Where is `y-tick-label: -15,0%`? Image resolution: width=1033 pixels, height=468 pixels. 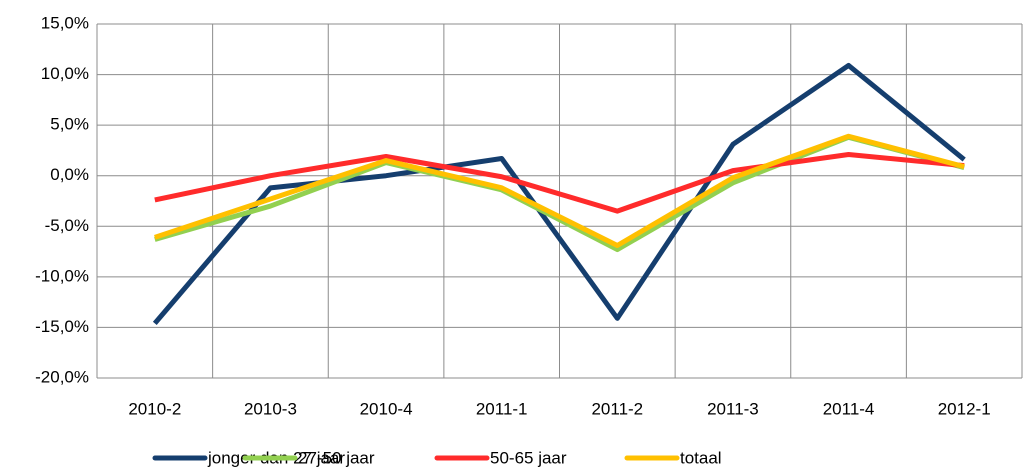
y-tick-label: -15,0% is located at coordinates (62, 326).